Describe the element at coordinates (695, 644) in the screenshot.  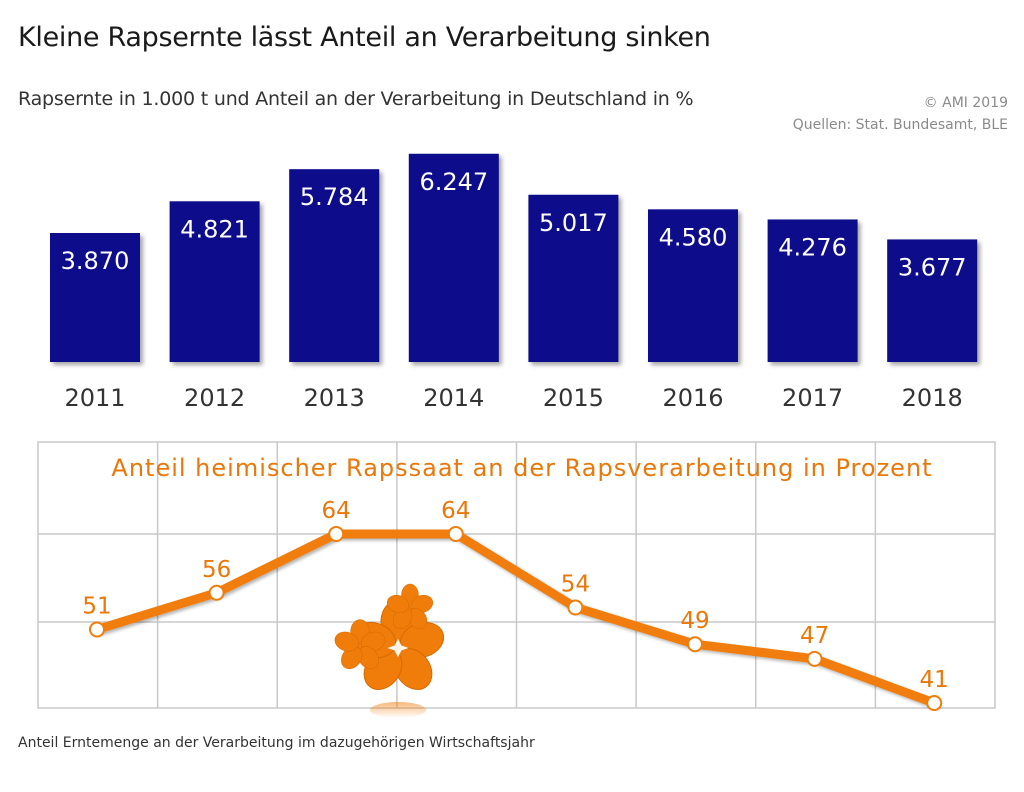
I see `line-point-2016` at that location.